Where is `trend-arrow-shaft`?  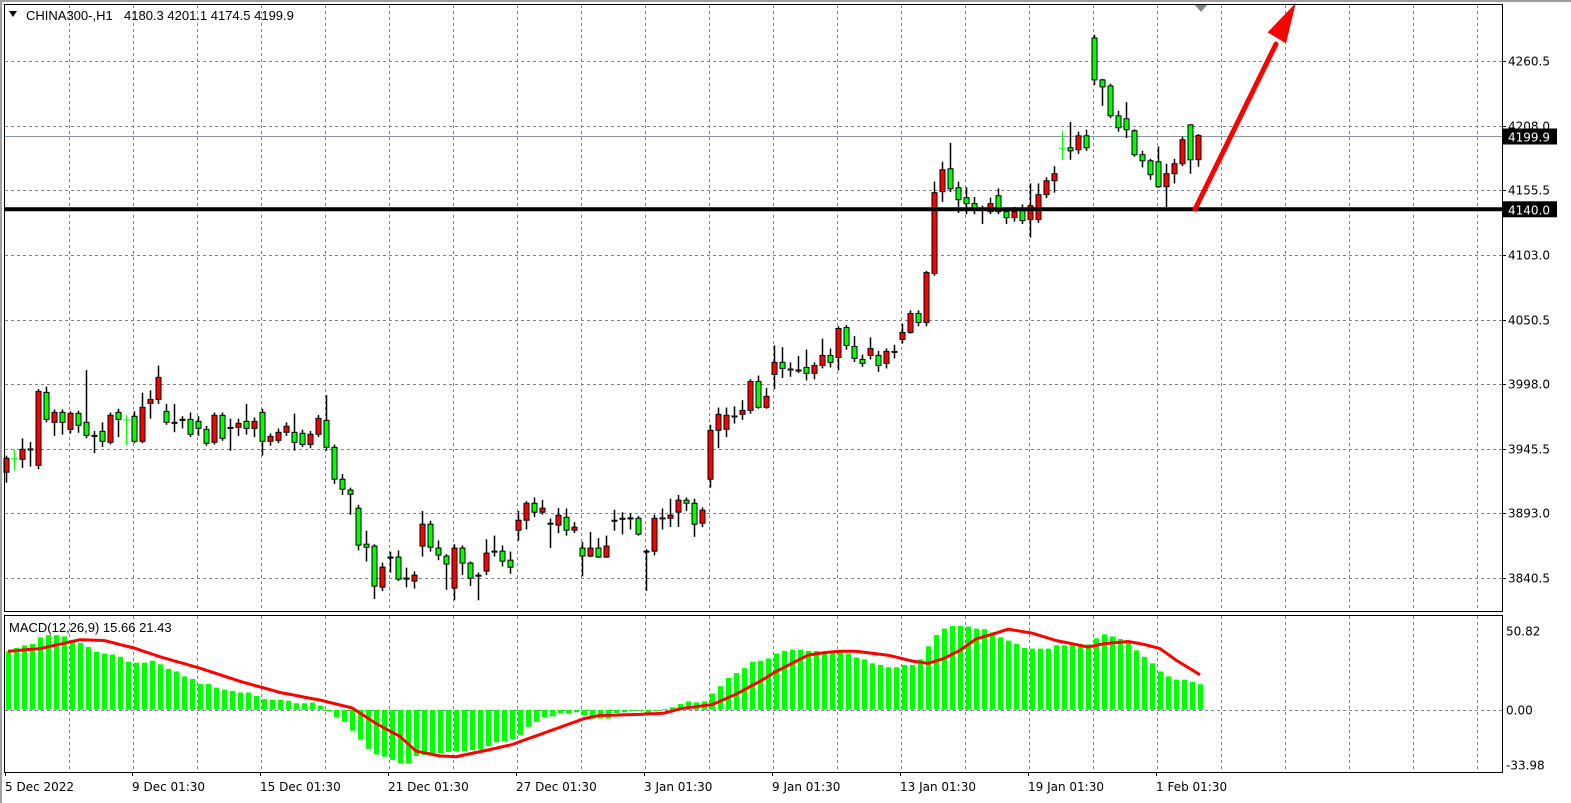
trend-arrow-shaft is located at coordinates (1235, 126).